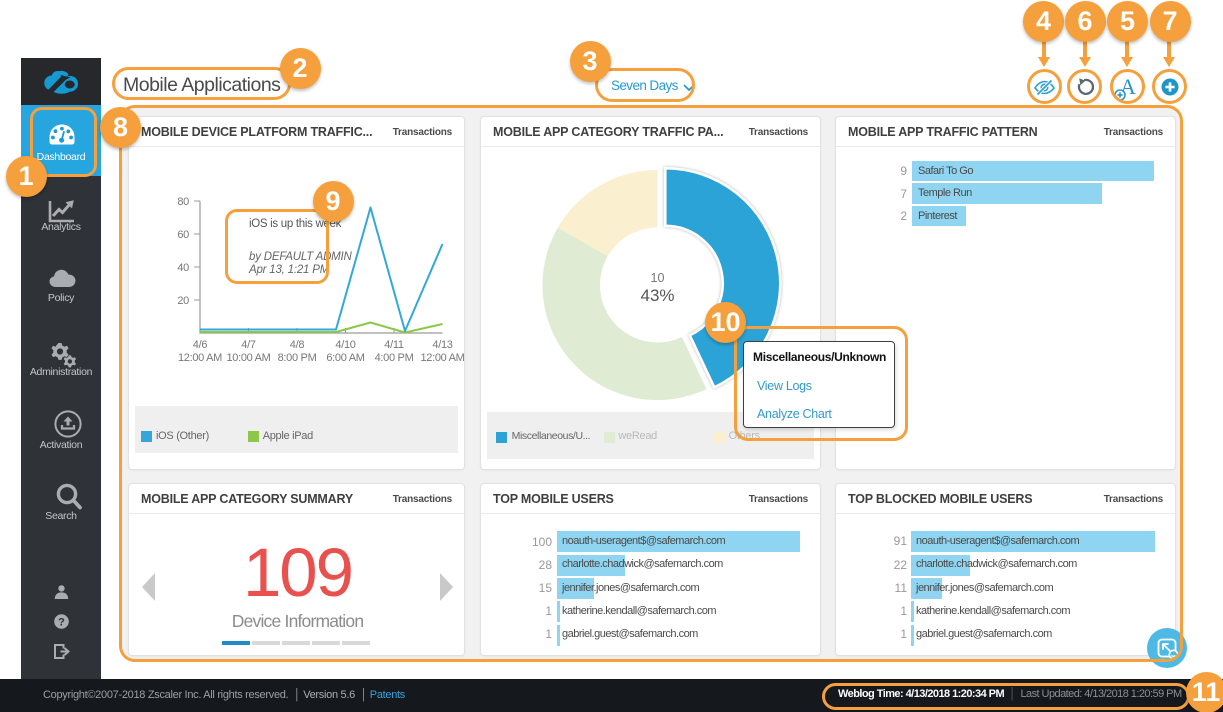  What do you see at coordinates (183, 235) in the screenshot?
I see `svg-text: 60` at bounding box center [183, 235].